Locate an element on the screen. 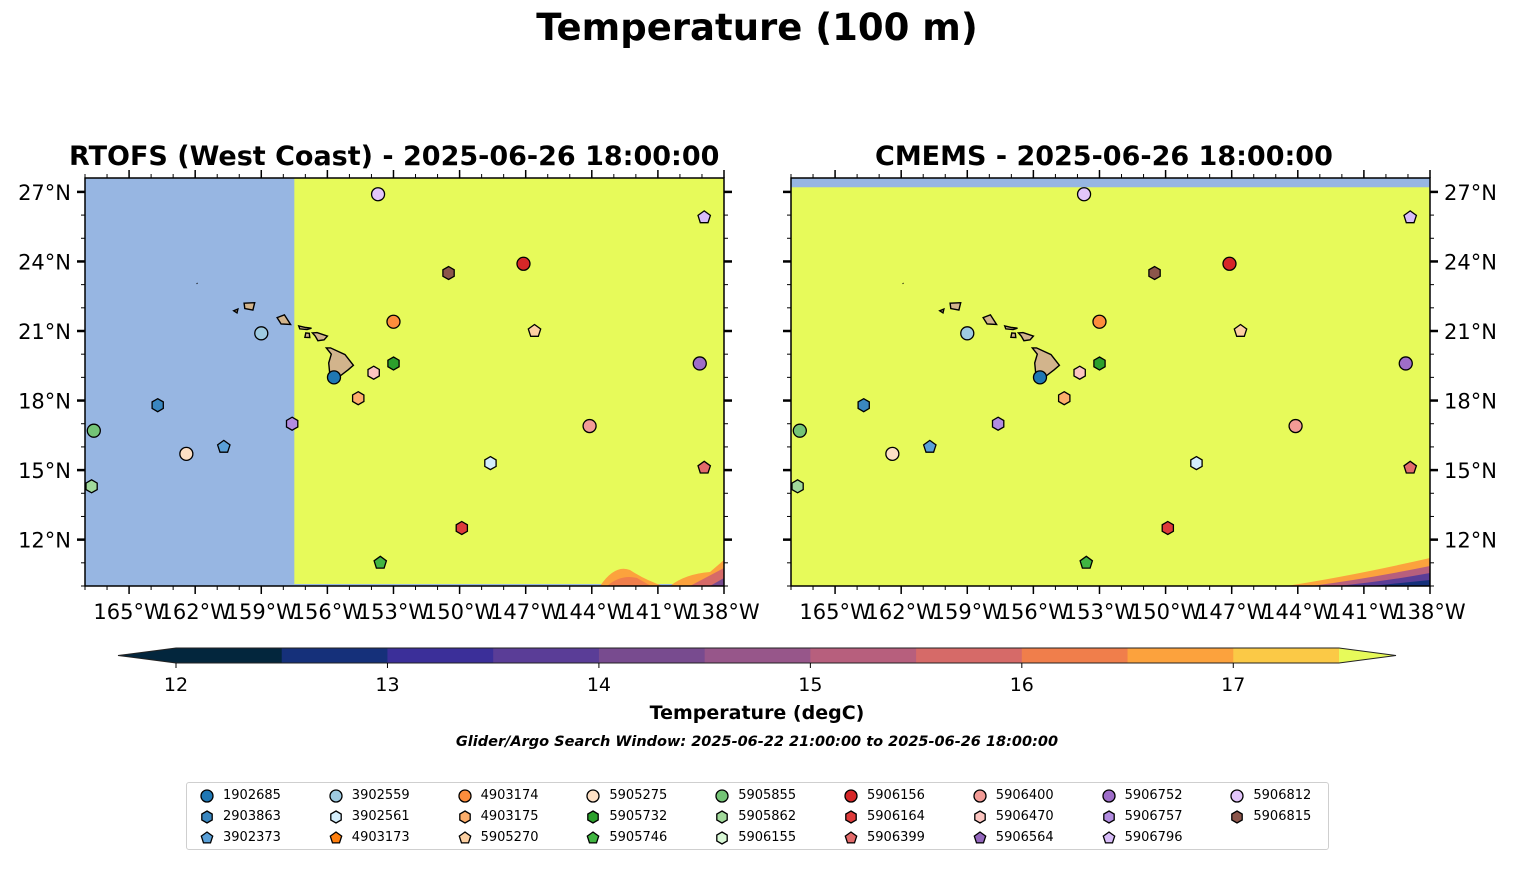 Image resolution: width=1514 pixels, height=889 pixels. legend-item-5906164: 5906164 is located at coordinates (884, 816).